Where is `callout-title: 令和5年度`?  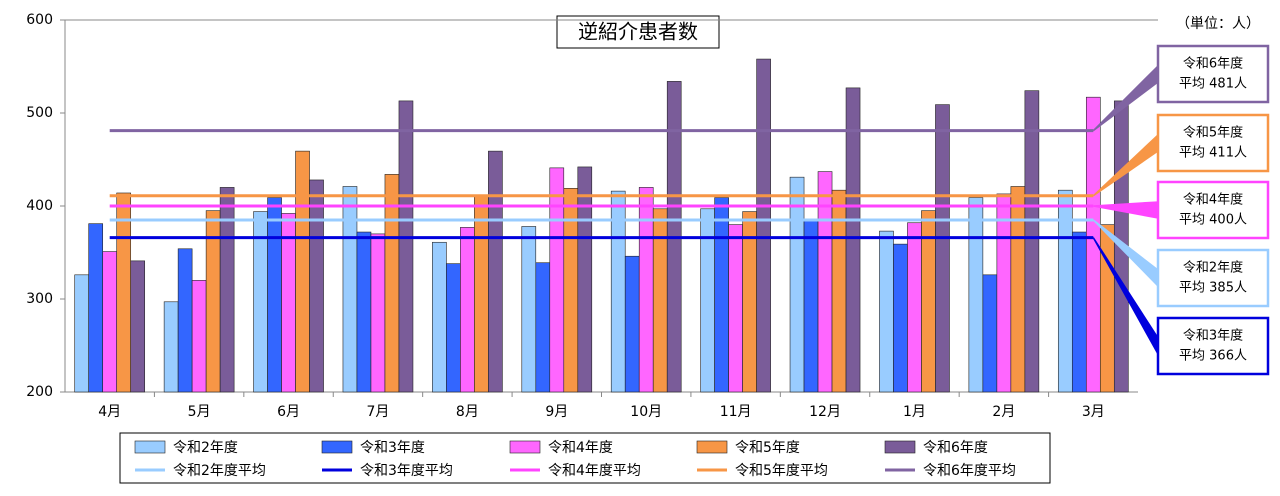 callout-title: 令和5年度 is located at coordinates (1213, 133).